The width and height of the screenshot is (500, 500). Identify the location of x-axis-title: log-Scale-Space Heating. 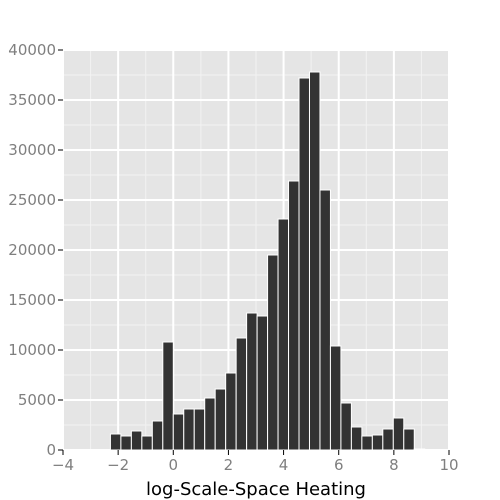
(256, 489).